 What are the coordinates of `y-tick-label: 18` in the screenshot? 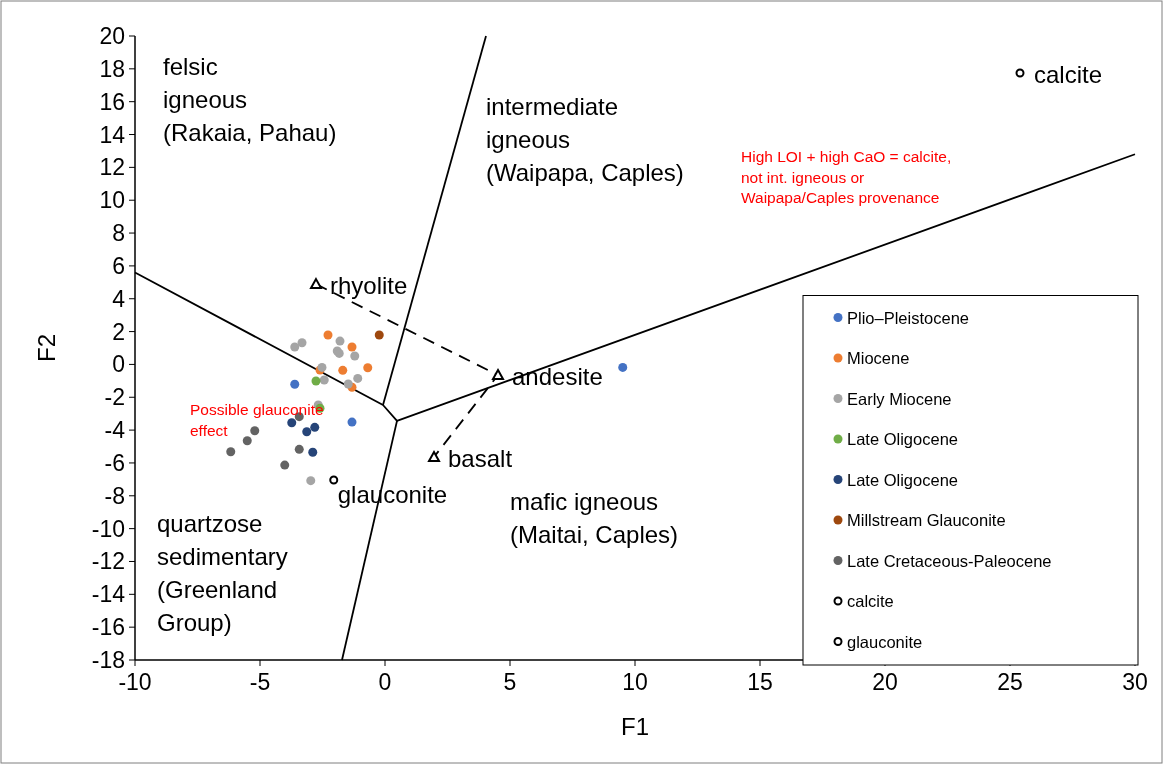 It's located at (112, 68).